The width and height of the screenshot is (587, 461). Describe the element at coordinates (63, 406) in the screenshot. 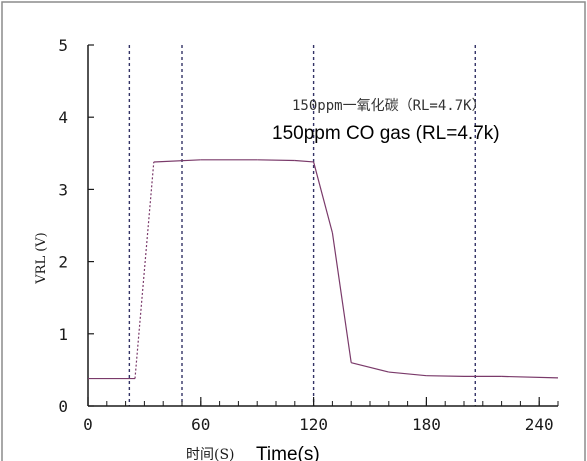

I see `y-tick-label: 0` at that location.